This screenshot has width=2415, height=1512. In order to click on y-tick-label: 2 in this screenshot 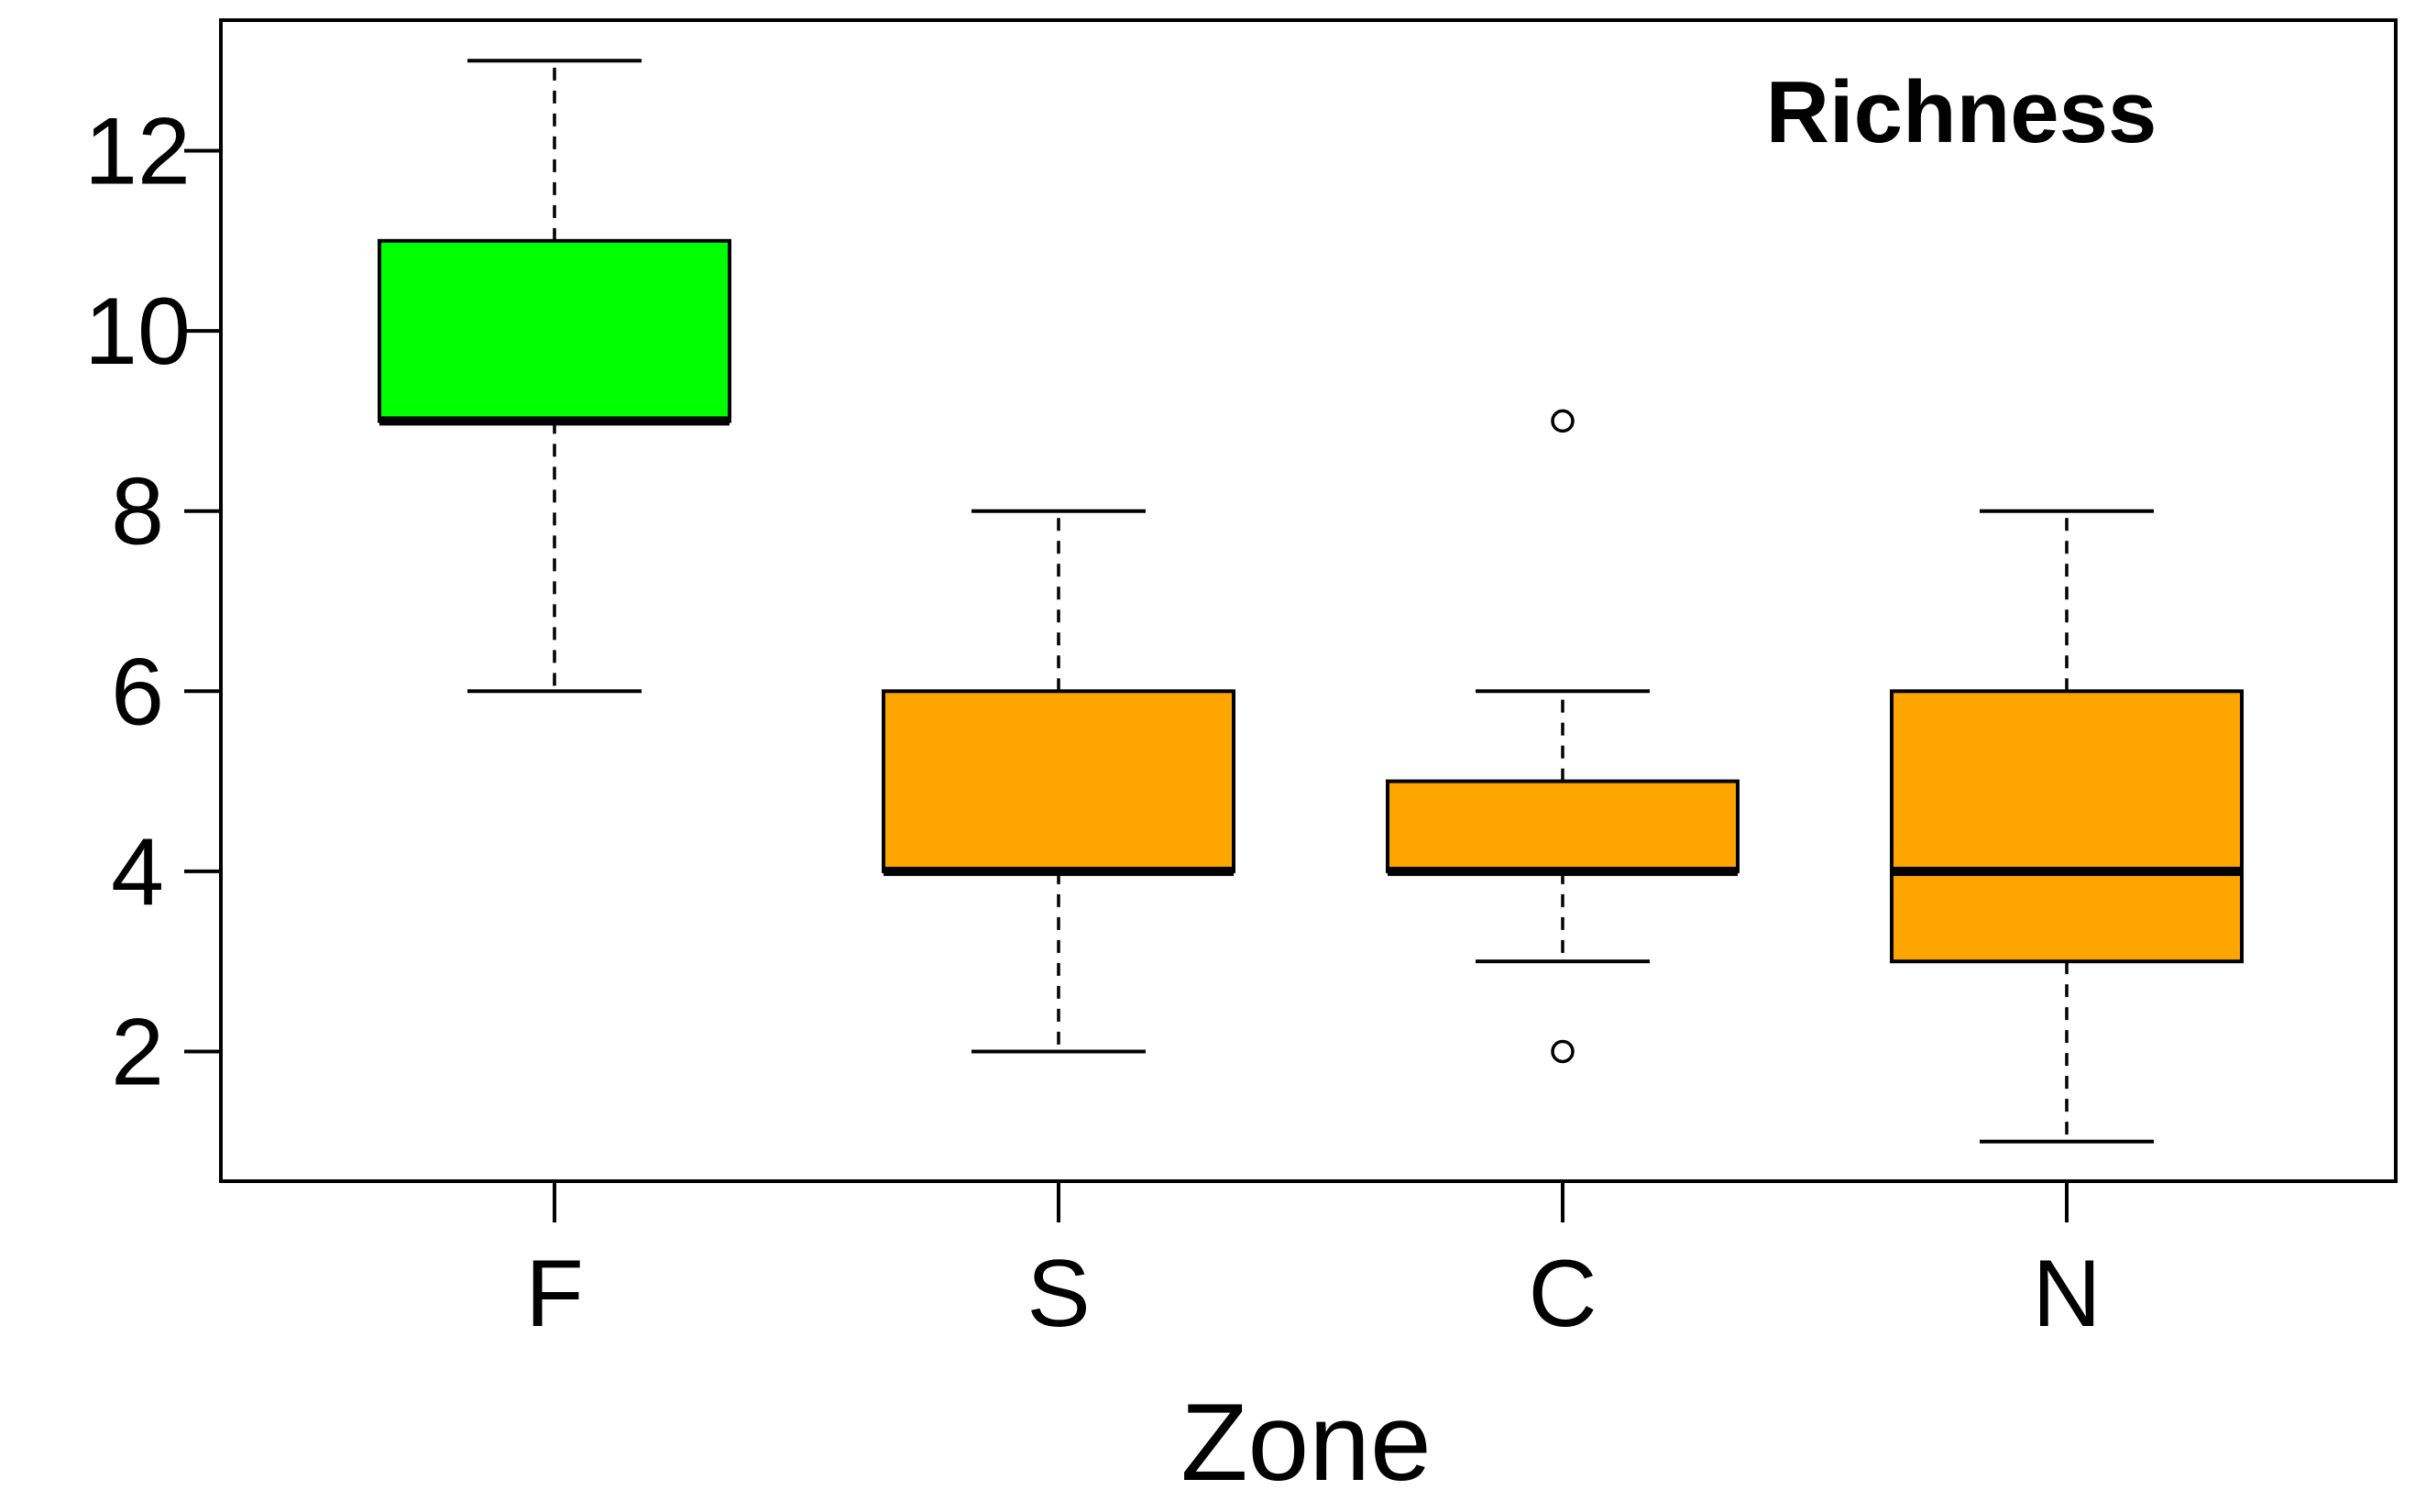, I will do `click(137, 1052)`.